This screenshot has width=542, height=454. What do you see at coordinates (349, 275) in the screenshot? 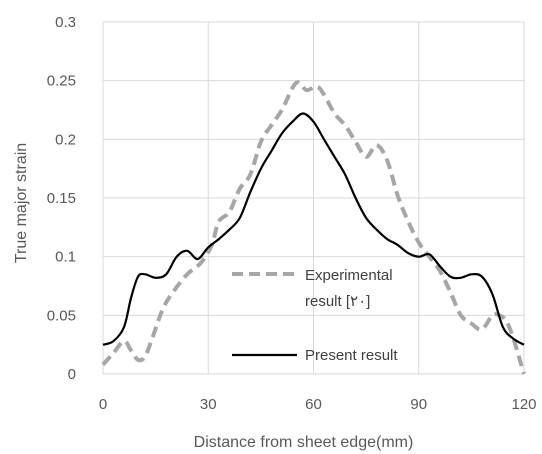
I see `legend-label: Experimental` at bounding box center [349, 275].